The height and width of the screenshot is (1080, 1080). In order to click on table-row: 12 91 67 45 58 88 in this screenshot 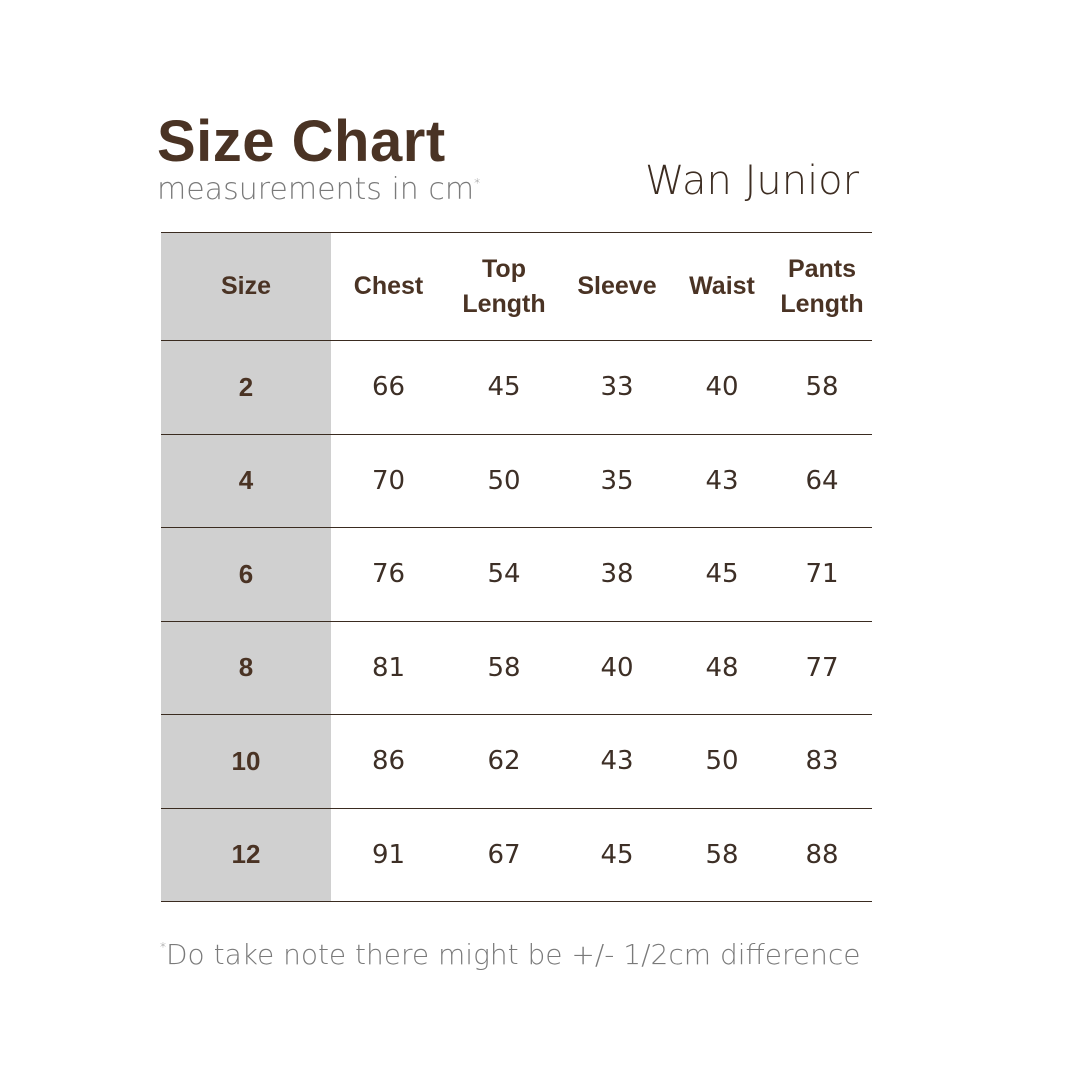, I will do `click(516, 854)`.